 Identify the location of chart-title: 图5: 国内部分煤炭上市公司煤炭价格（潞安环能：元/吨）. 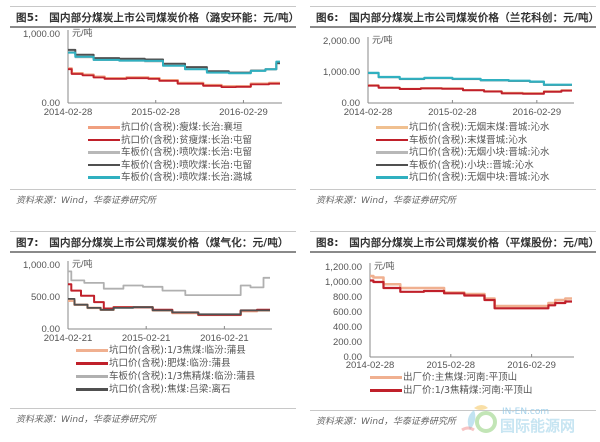
(158, 18).